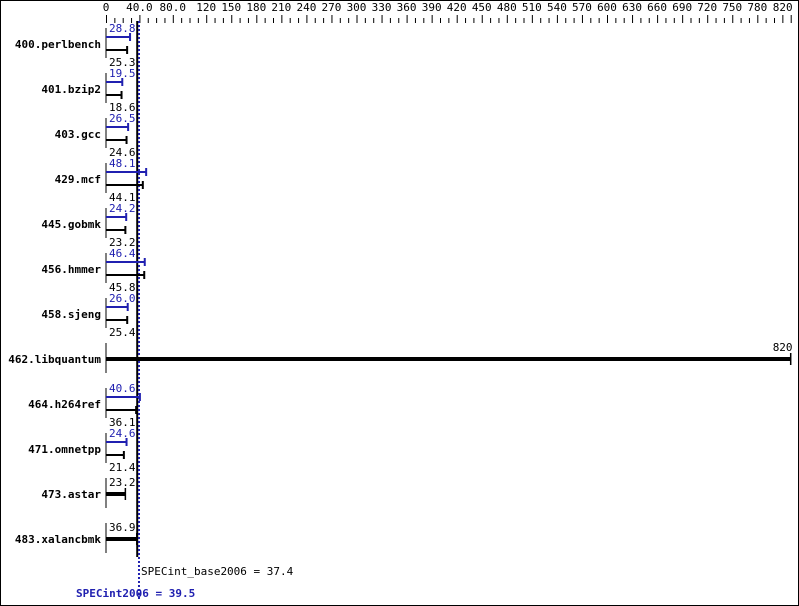  I want to click on x-tick-label: 450, so click(482, 7).